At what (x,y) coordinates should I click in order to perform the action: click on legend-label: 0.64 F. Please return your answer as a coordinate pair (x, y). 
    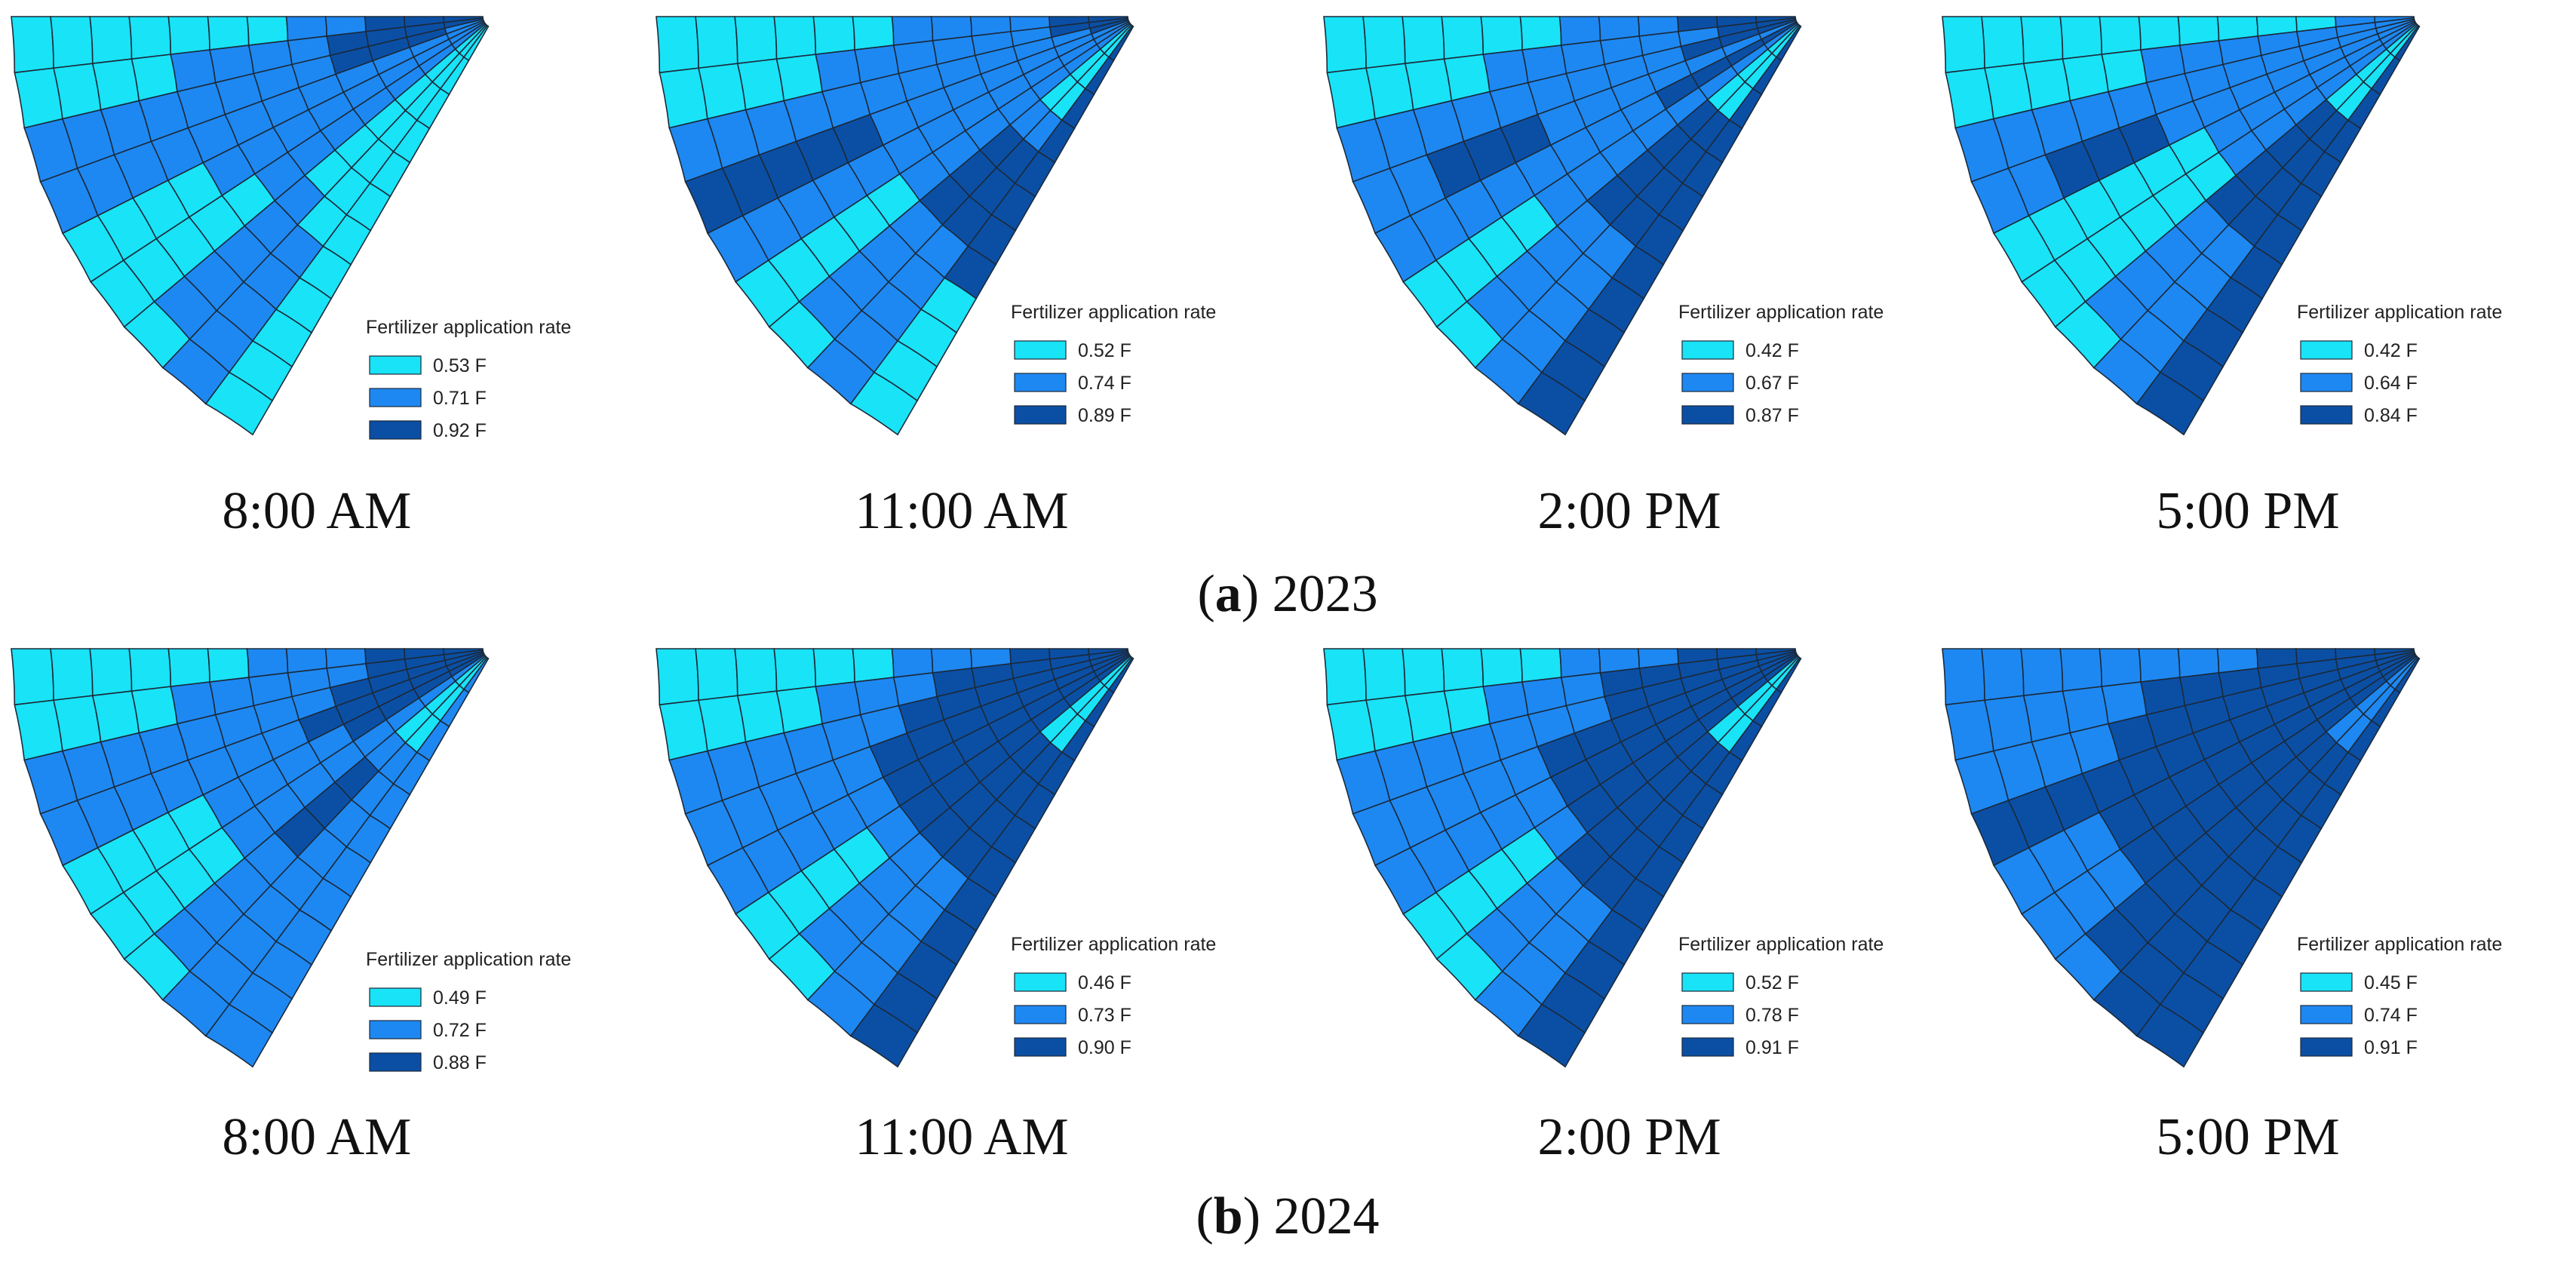
    Looking at the image, I should click on (2391, 384).